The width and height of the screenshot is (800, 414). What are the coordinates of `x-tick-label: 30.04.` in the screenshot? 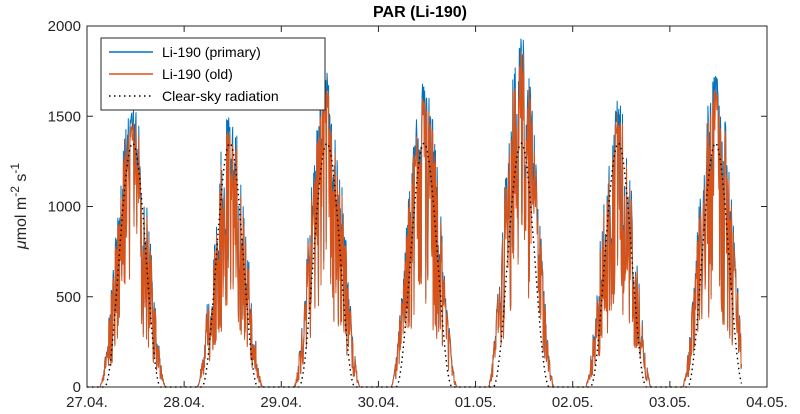 It's located at (379, 402).